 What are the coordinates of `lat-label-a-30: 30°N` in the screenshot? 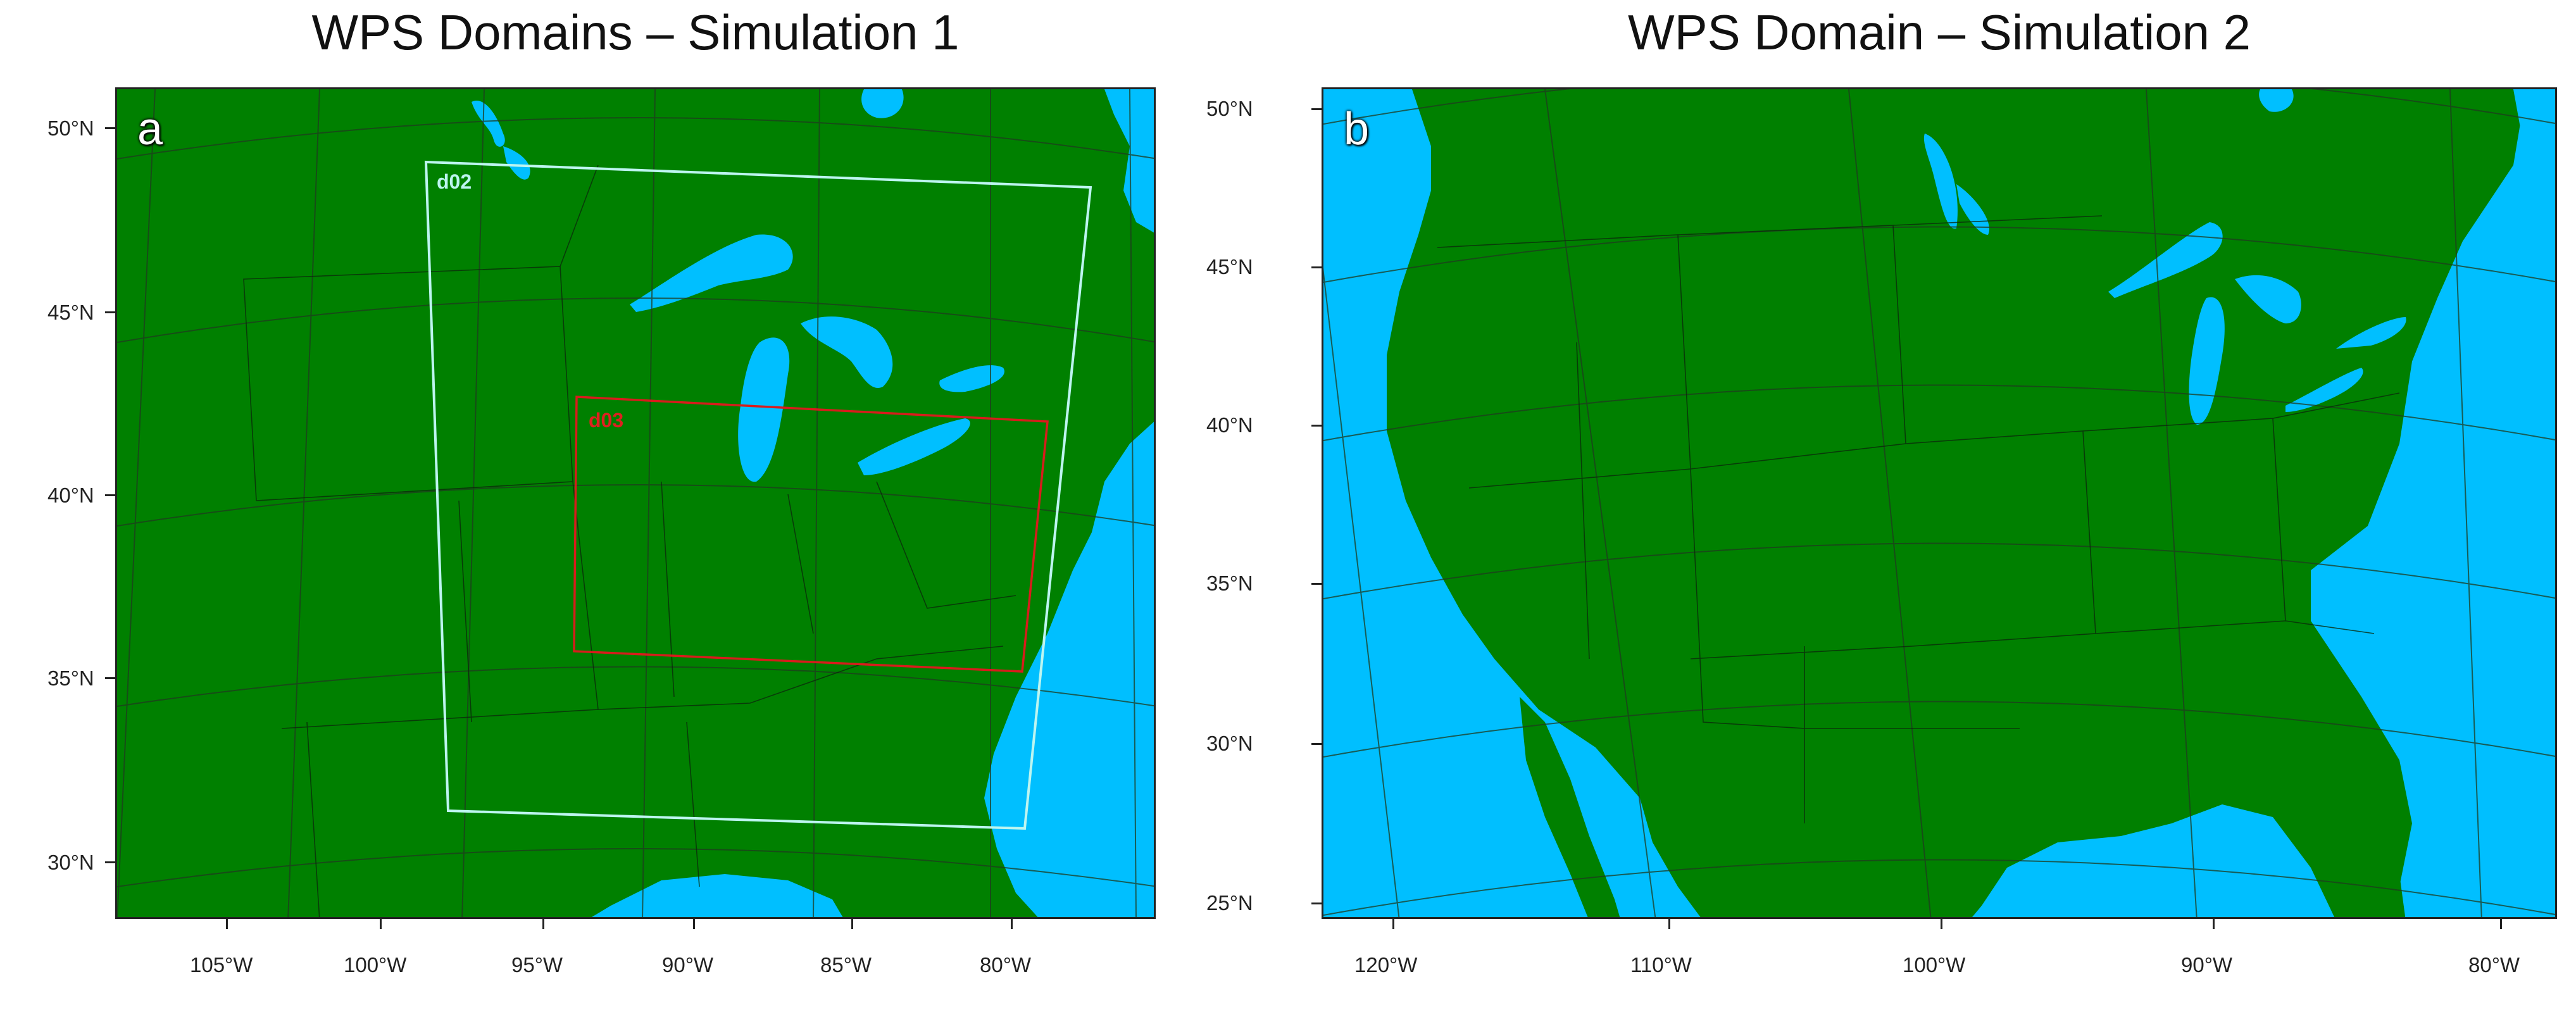 It's located at (70, 863).